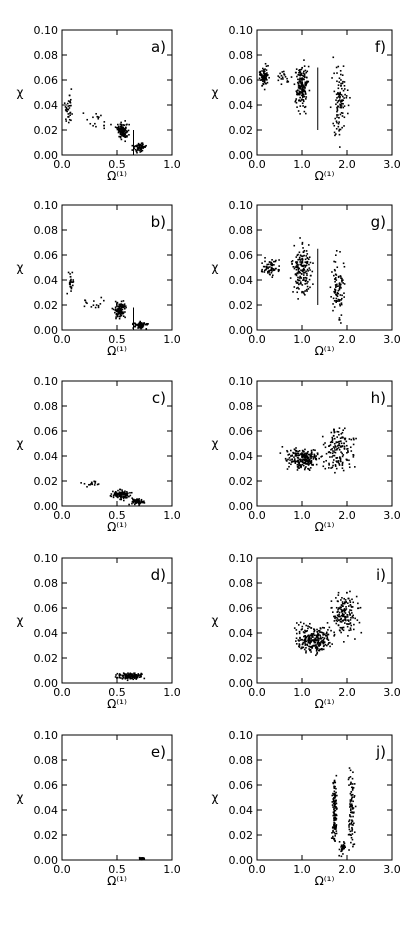 Image resolution: width=415 pixels, height=934 pixels. What do you see at coordinates (46, 658) in the screenshot?
I see `y-tick-label: 0.02` at bounding box center [46, 658].